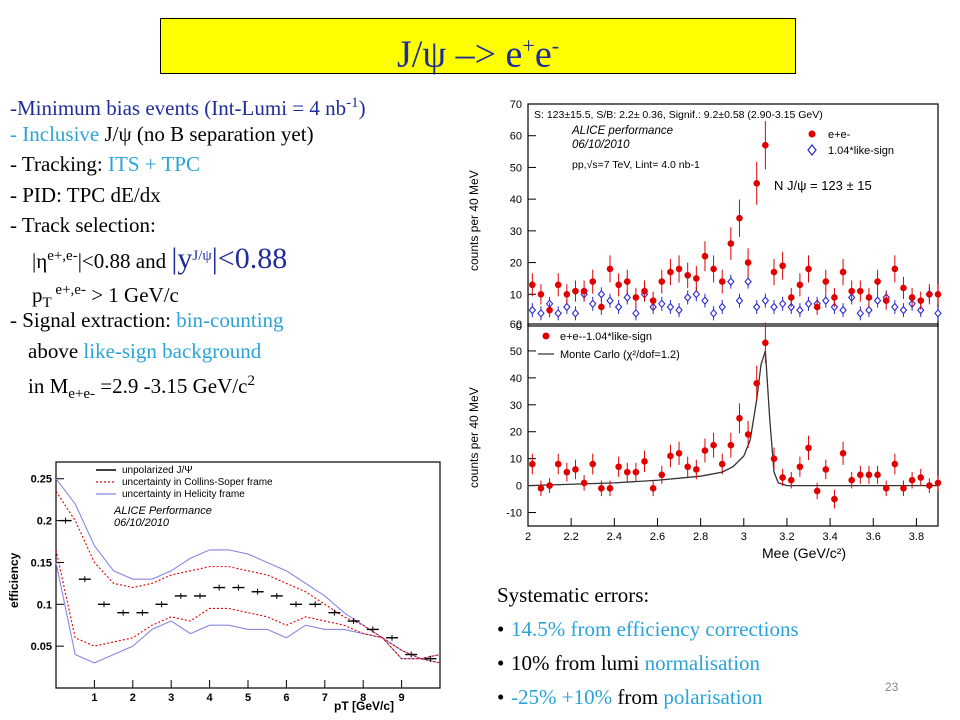 The image size is (960, 720). I want to click on top-ytick-label: 50, so click(516, 168).